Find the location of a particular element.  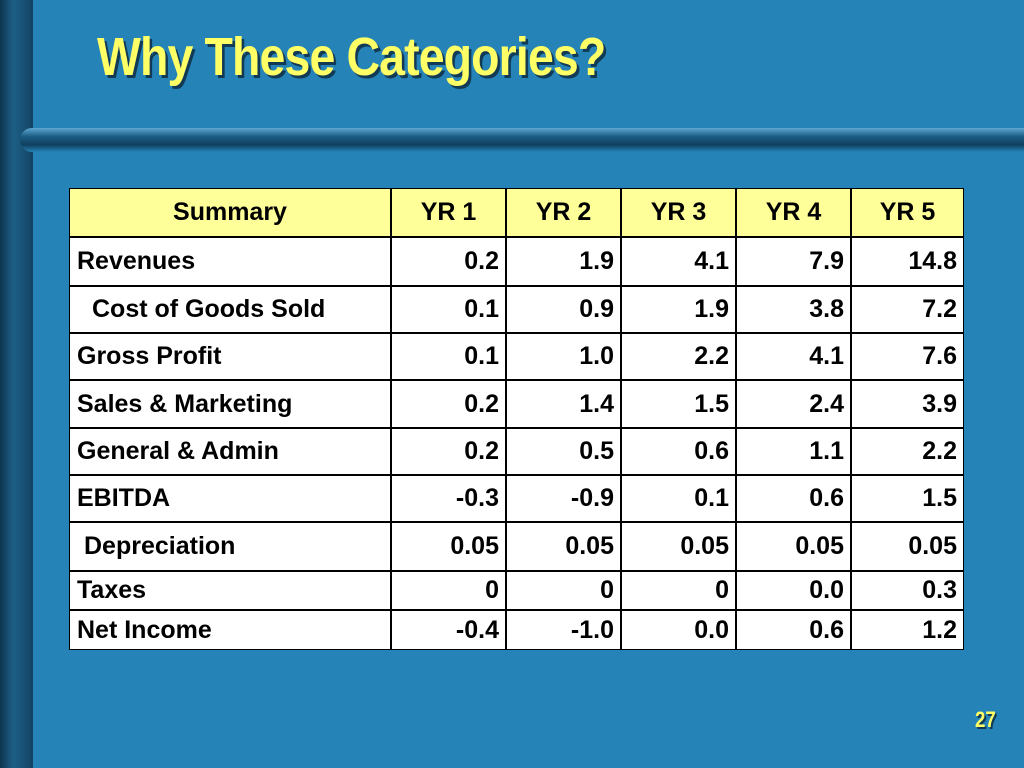

row-value: 2.4 is located at coordinates (794, 404).